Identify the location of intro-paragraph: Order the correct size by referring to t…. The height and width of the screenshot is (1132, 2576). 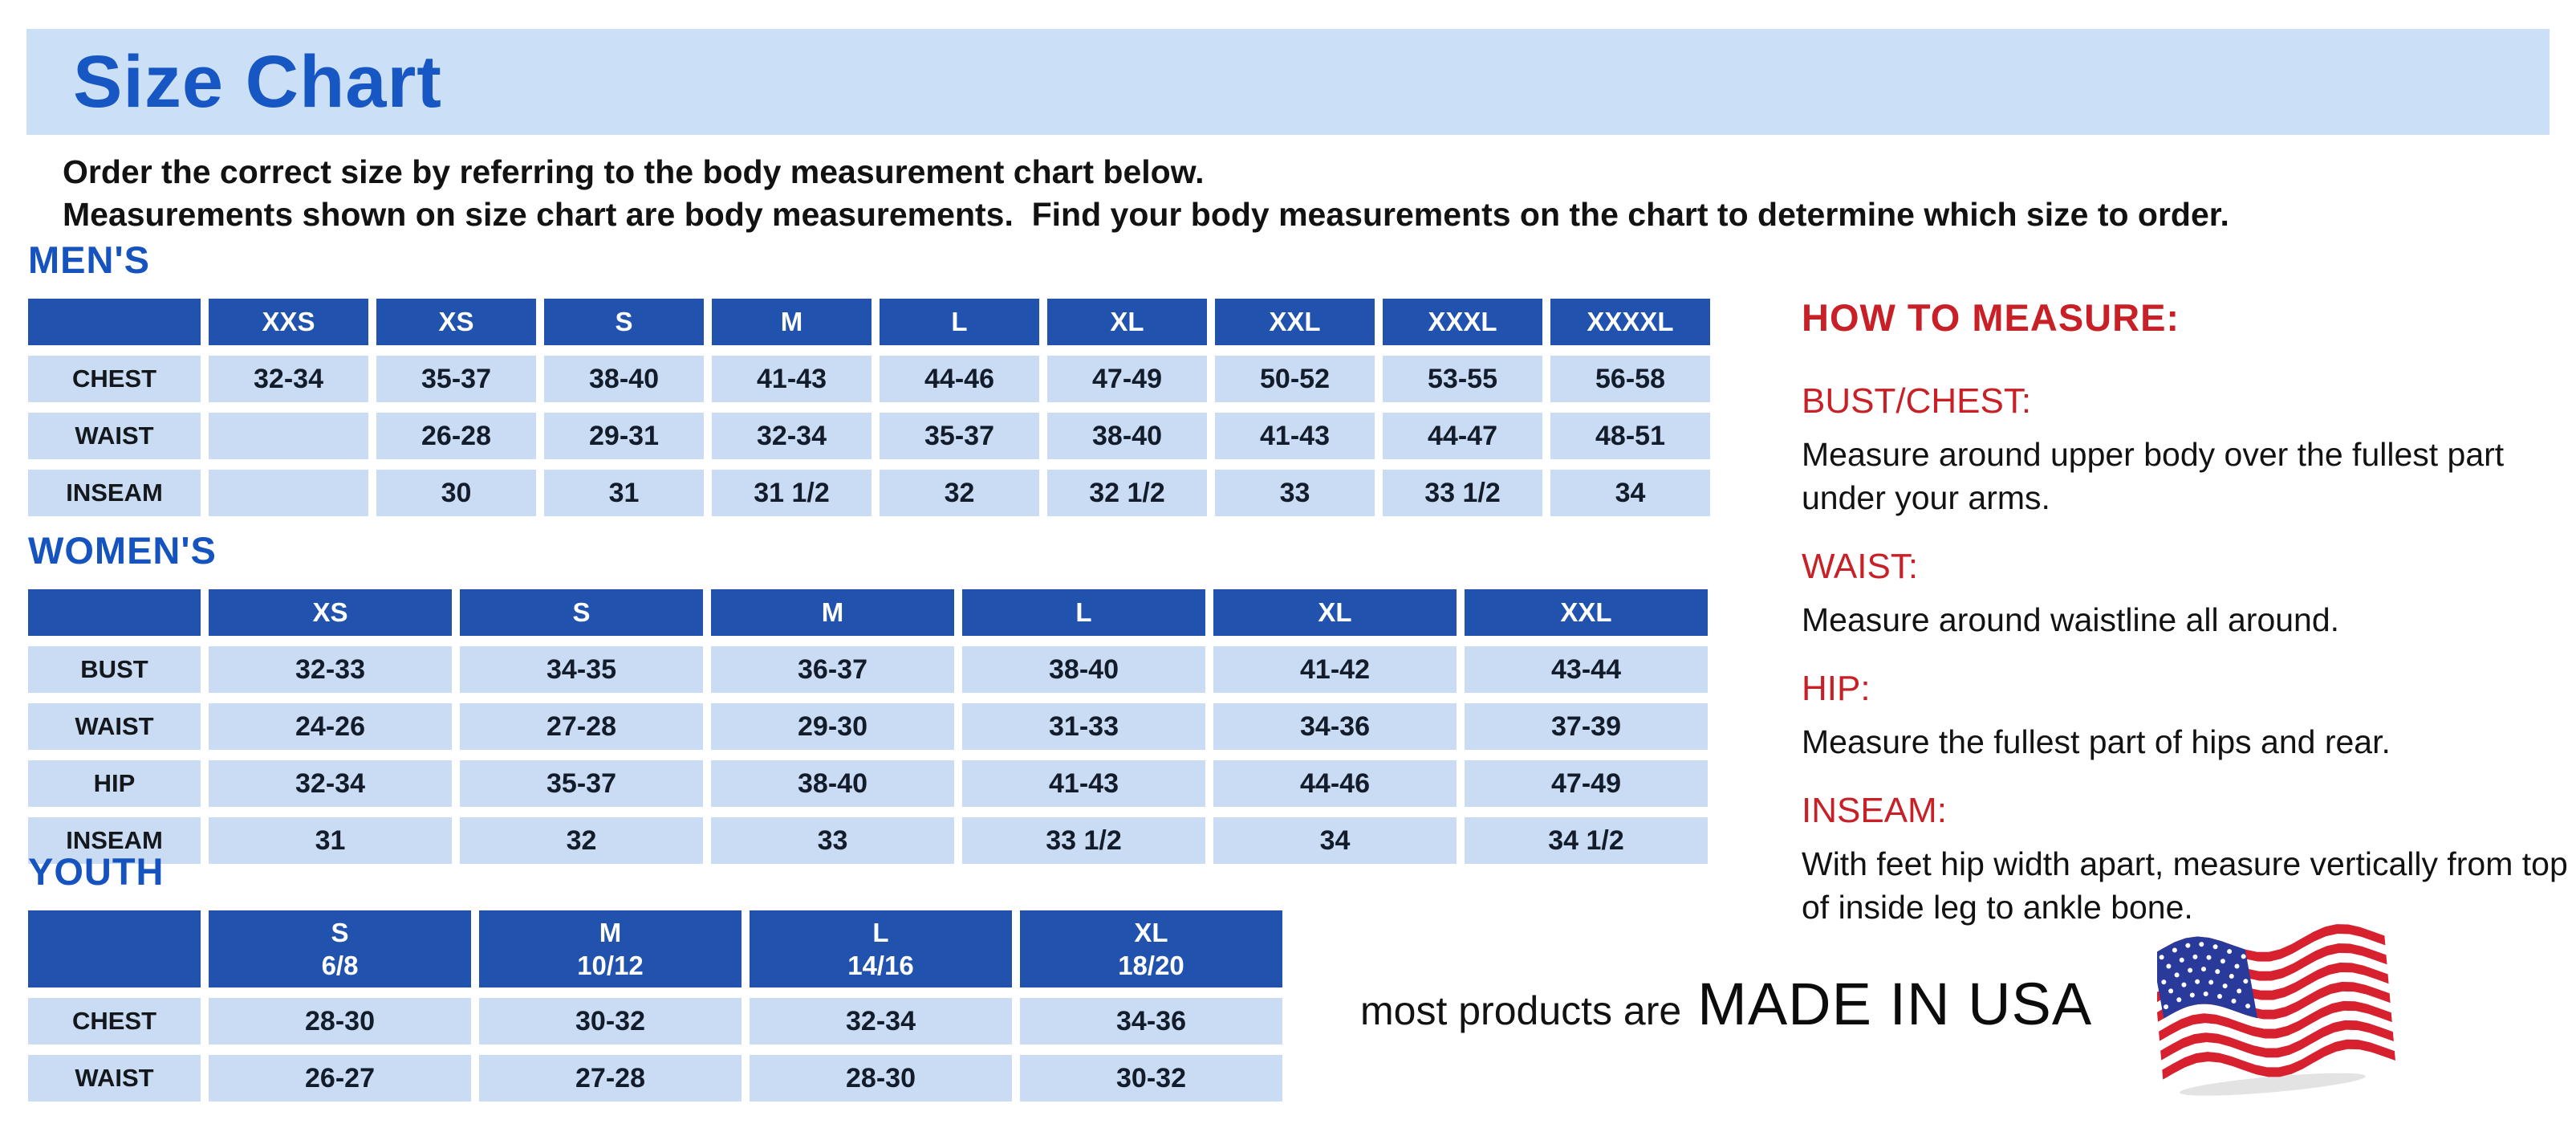
(1146, 193).